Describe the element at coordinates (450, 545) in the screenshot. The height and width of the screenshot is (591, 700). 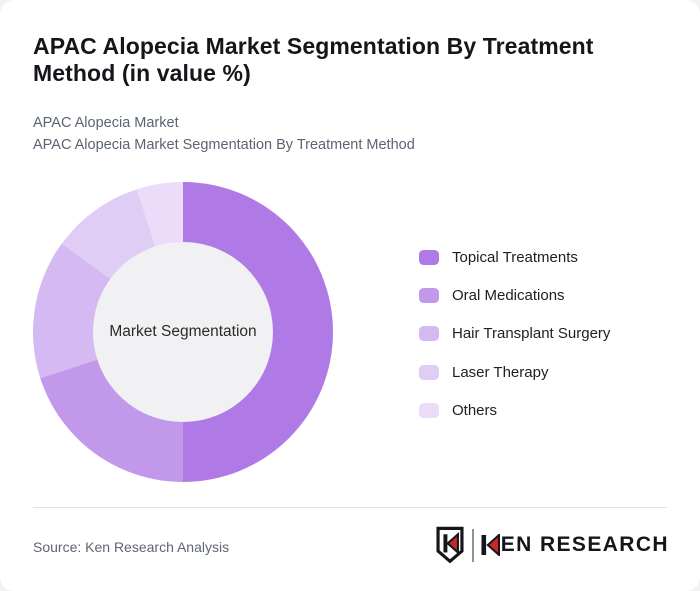
I see `shield-k-icon` at that location.